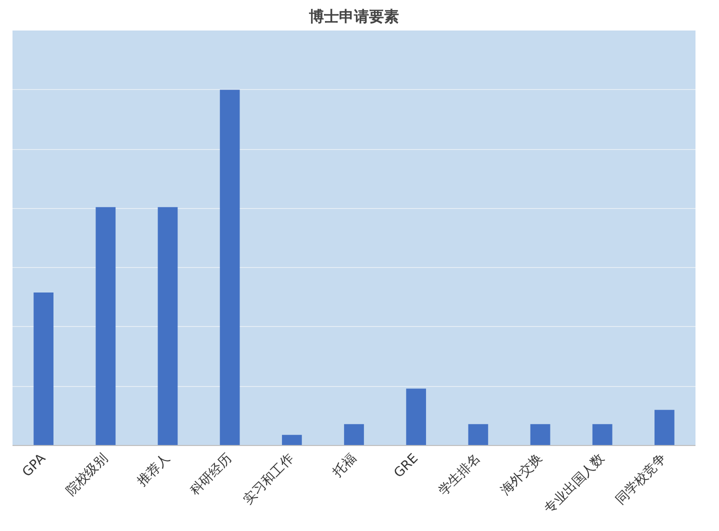 Image resolution: width=719 pixels, height=531 pixels. Describe the element at coordinates (212, 475) in the screenshot. I see `x-tick-label: 科研经历` at that location.